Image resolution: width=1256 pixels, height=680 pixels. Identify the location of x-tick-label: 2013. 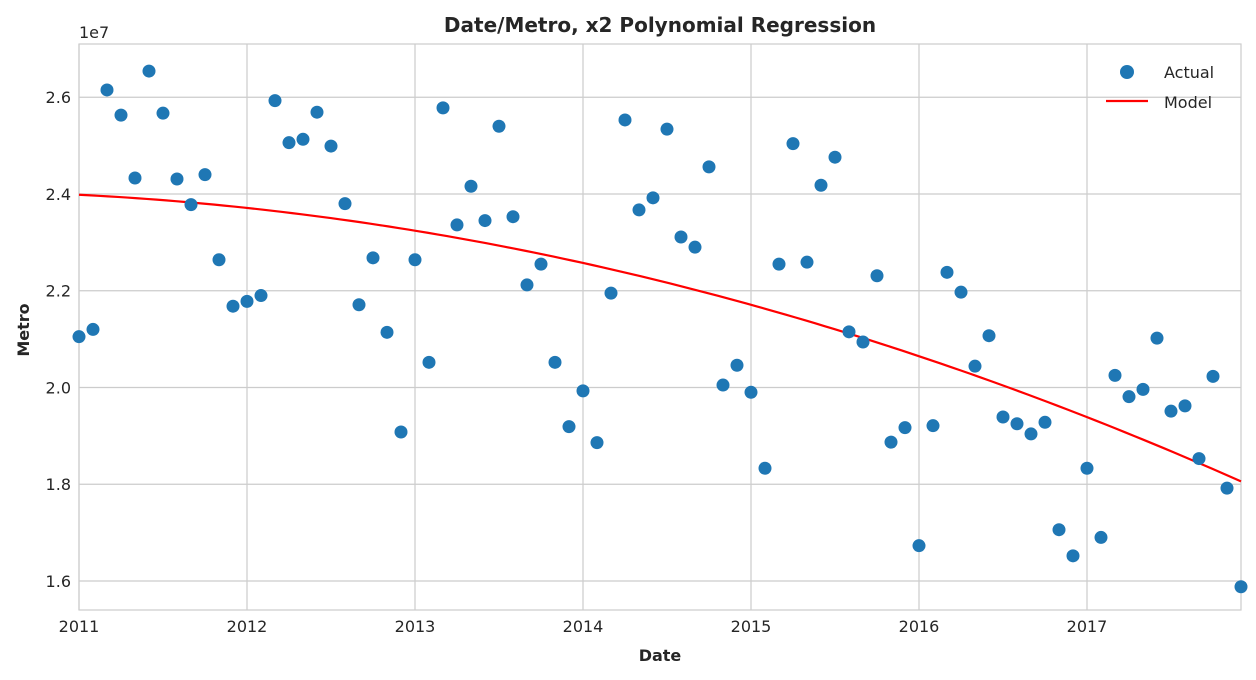
(415, 626).